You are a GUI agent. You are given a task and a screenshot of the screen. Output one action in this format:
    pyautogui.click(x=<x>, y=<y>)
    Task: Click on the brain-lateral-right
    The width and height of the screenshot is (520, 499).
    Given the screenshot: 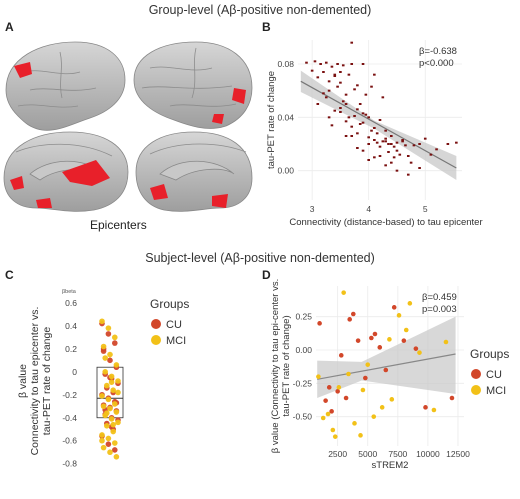 What is the action you would take?
    pyautogui.click(x=193, y=85)
    